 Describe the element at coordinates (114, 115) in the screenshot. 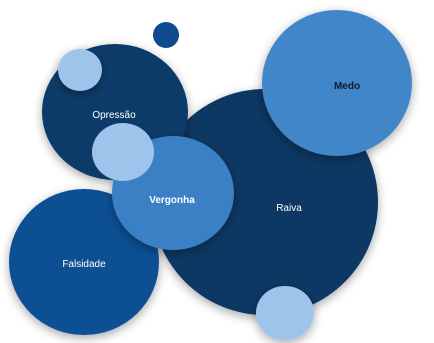

I see `label-opressao: Opressão` at that location.